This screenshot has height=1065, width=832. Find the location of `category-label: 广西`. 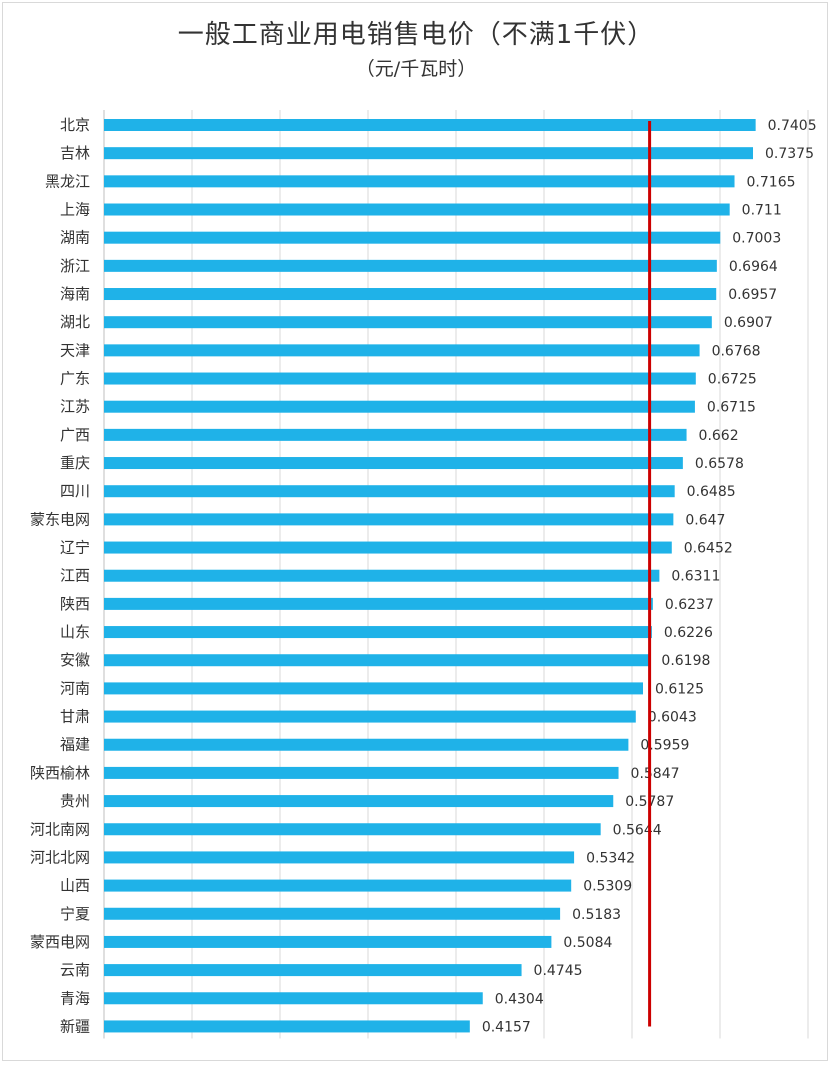

category-label: 广西 is located at coordinates (75, 435).